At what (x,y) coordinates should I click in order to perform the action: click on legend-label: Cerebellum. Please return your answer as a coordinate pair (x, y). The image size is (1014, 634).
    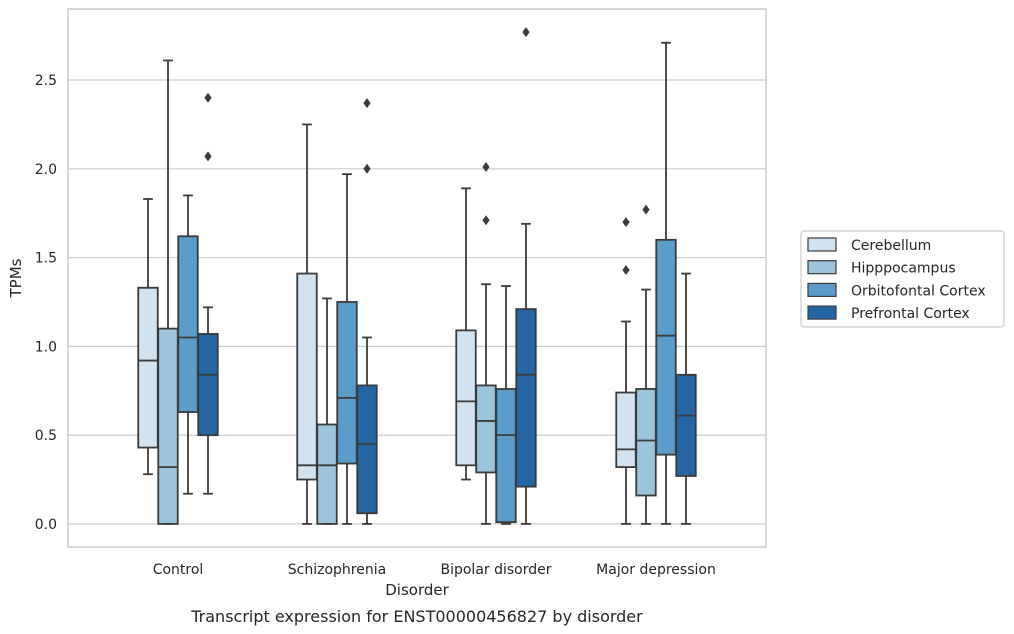
    Looking at the image, I should click on (891, 246).